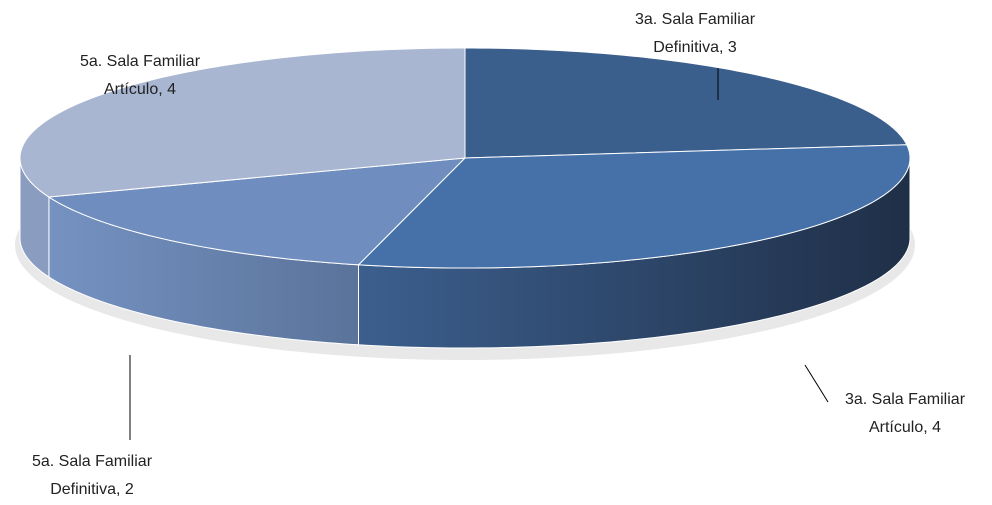 The width and height of the screenshot is (992, 505). What do you see at coordinates (92, 489) in the screenshot?
I see `data-label: Definitiva, 2` at bounding box center [92, 489].